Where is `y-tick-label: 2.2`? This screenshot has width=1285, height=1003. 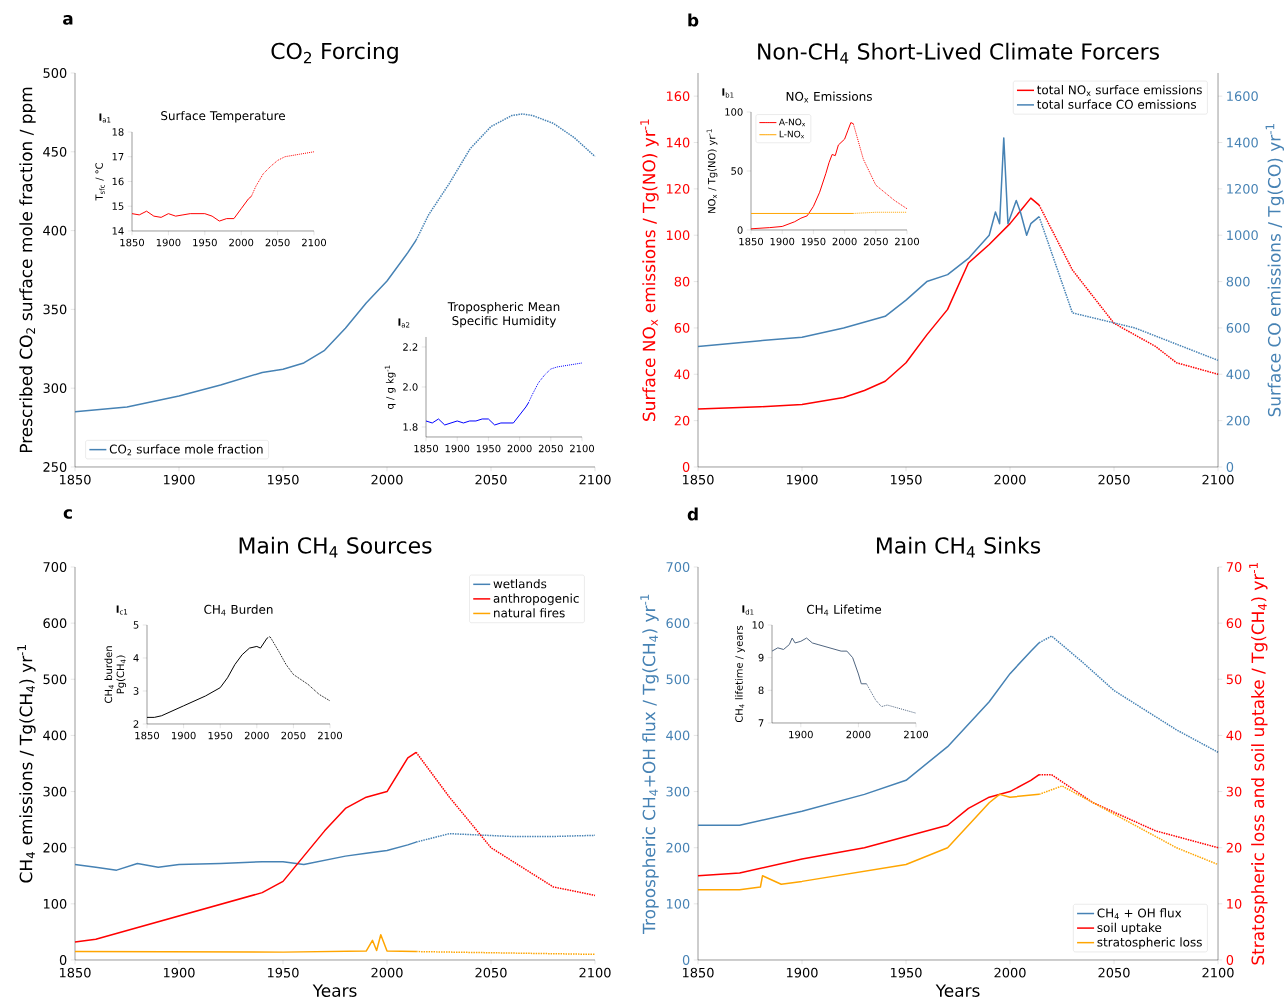 y-tick-label: 2.2 is located at coordinates (410, 347).